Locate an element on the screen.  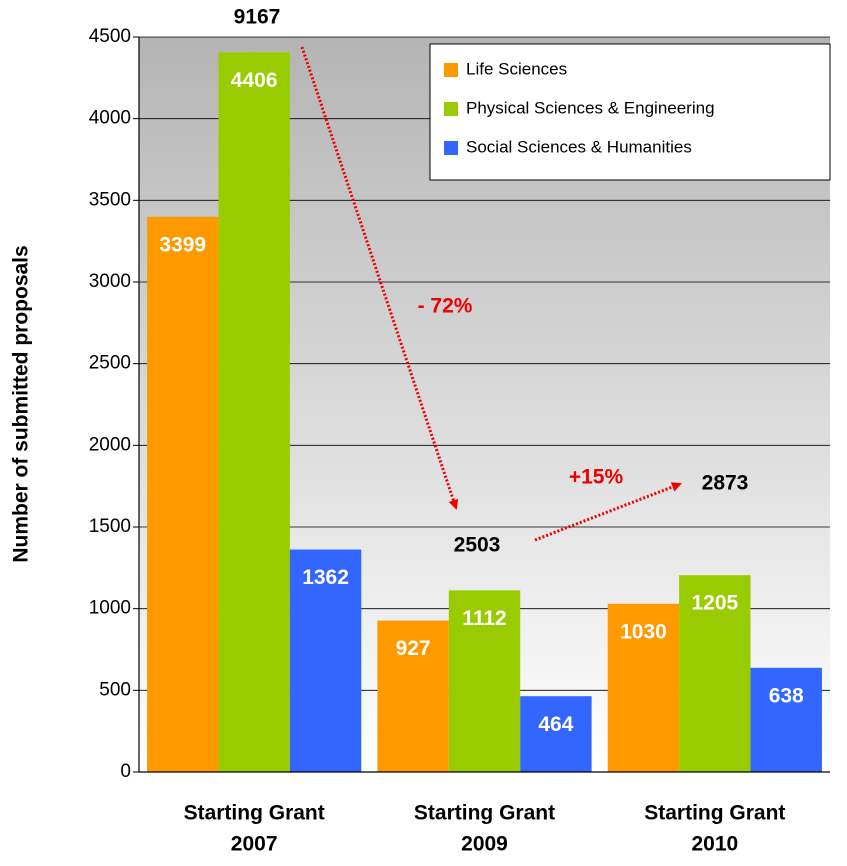
legend-label: Physical Sciences & Engineering is located at coordinates (590, 107).